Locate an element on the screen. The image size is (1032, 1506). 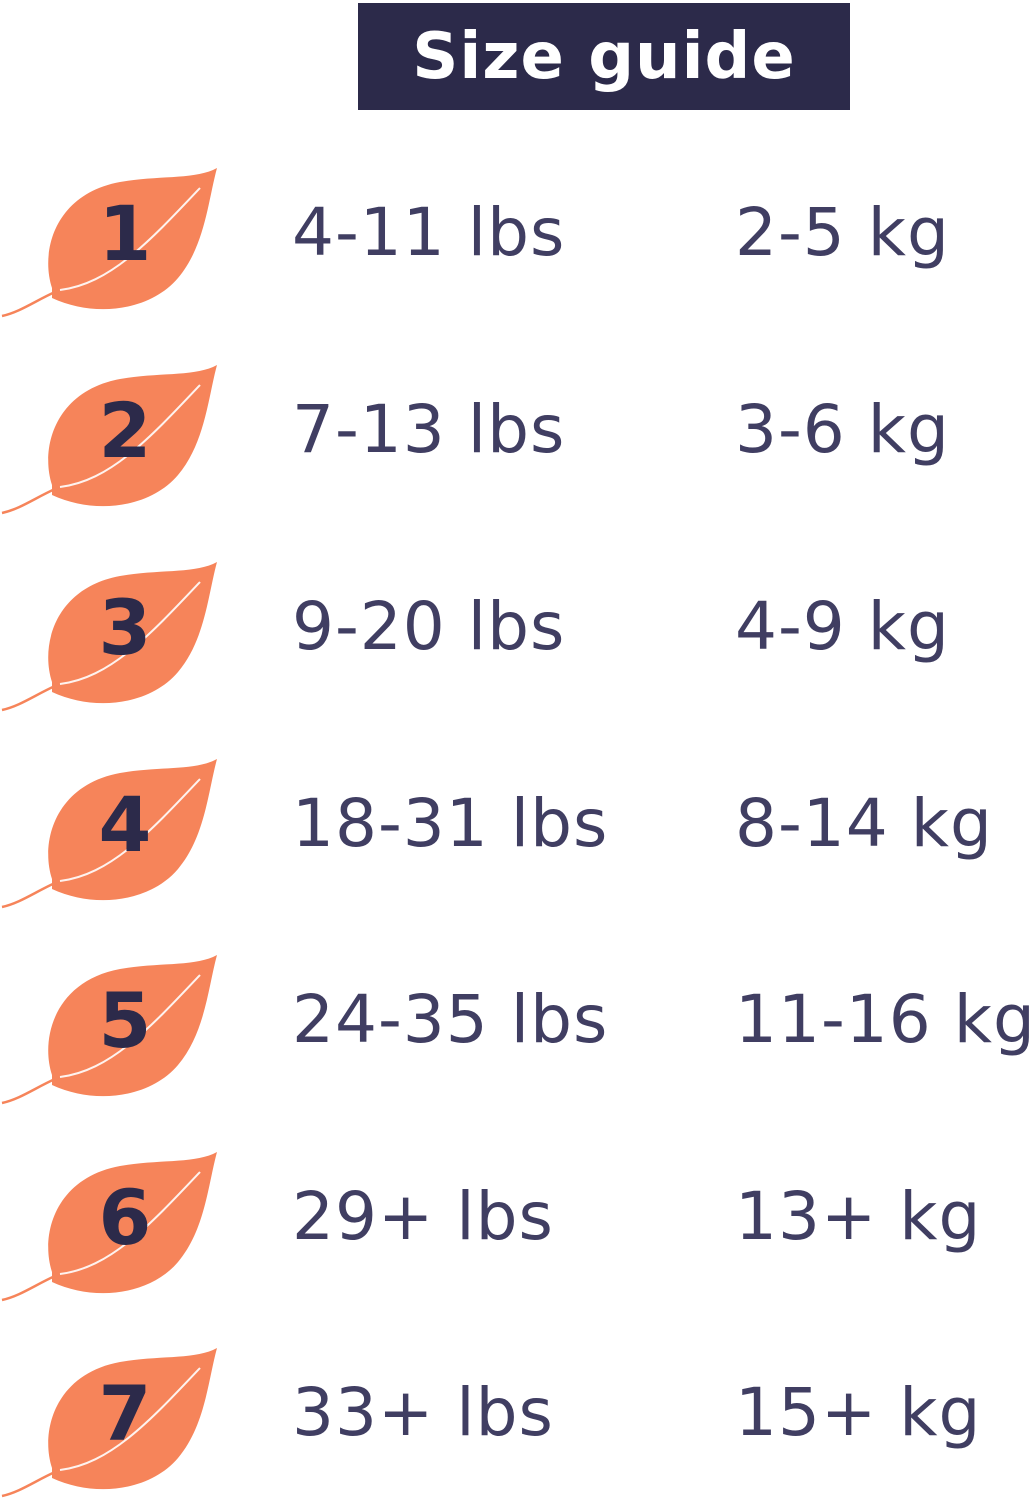
weight-lbs: 18-31 lbs is located at coordinates (450, 823).